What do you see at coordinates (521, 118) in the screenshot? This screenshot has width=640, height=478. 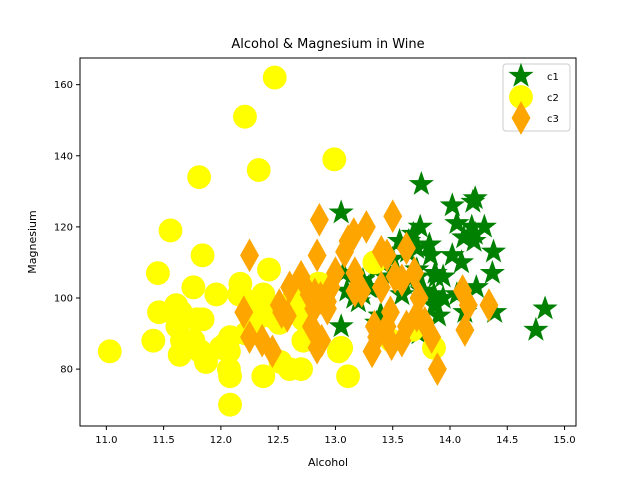 I see `legend-marker-c3` at bounding box center [521, 118].